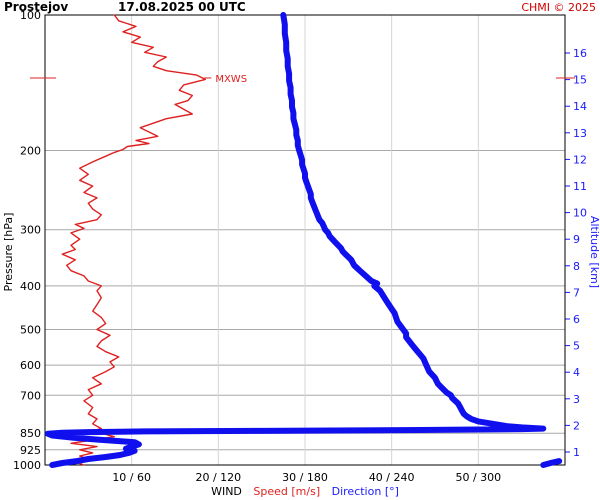 The width and height of the screenshot is (600, 500). What do you see at coordinates (30, 15) in the screenshot?
I see `pressure-tick-label: 100` at bounding box center [30, 15].